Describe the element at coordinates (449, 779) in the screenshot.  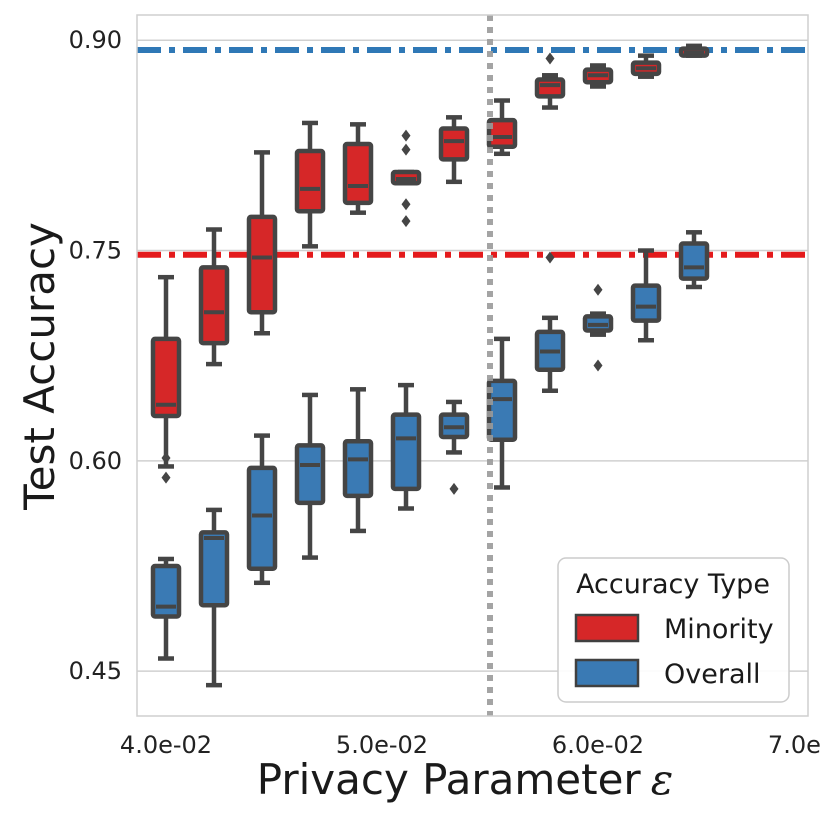
I see `x-axis-title-text: Privacy Parameter` at that location.